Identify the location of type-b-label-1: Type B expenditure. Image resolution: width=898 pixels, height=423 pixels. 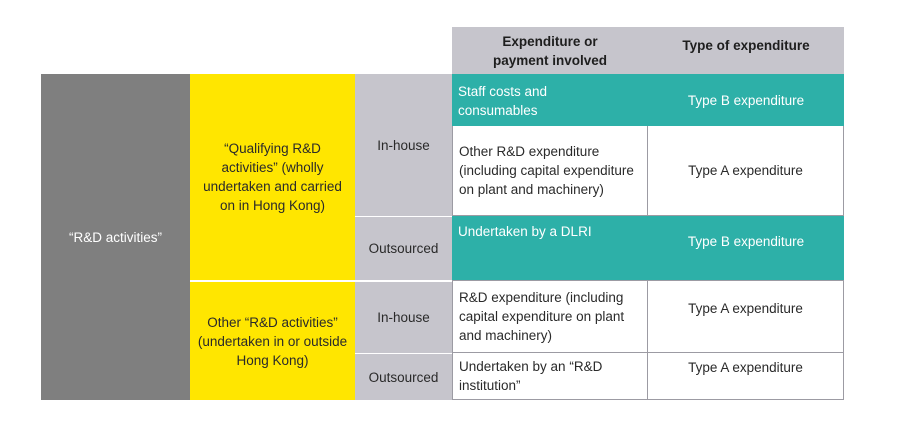
(746, 100).